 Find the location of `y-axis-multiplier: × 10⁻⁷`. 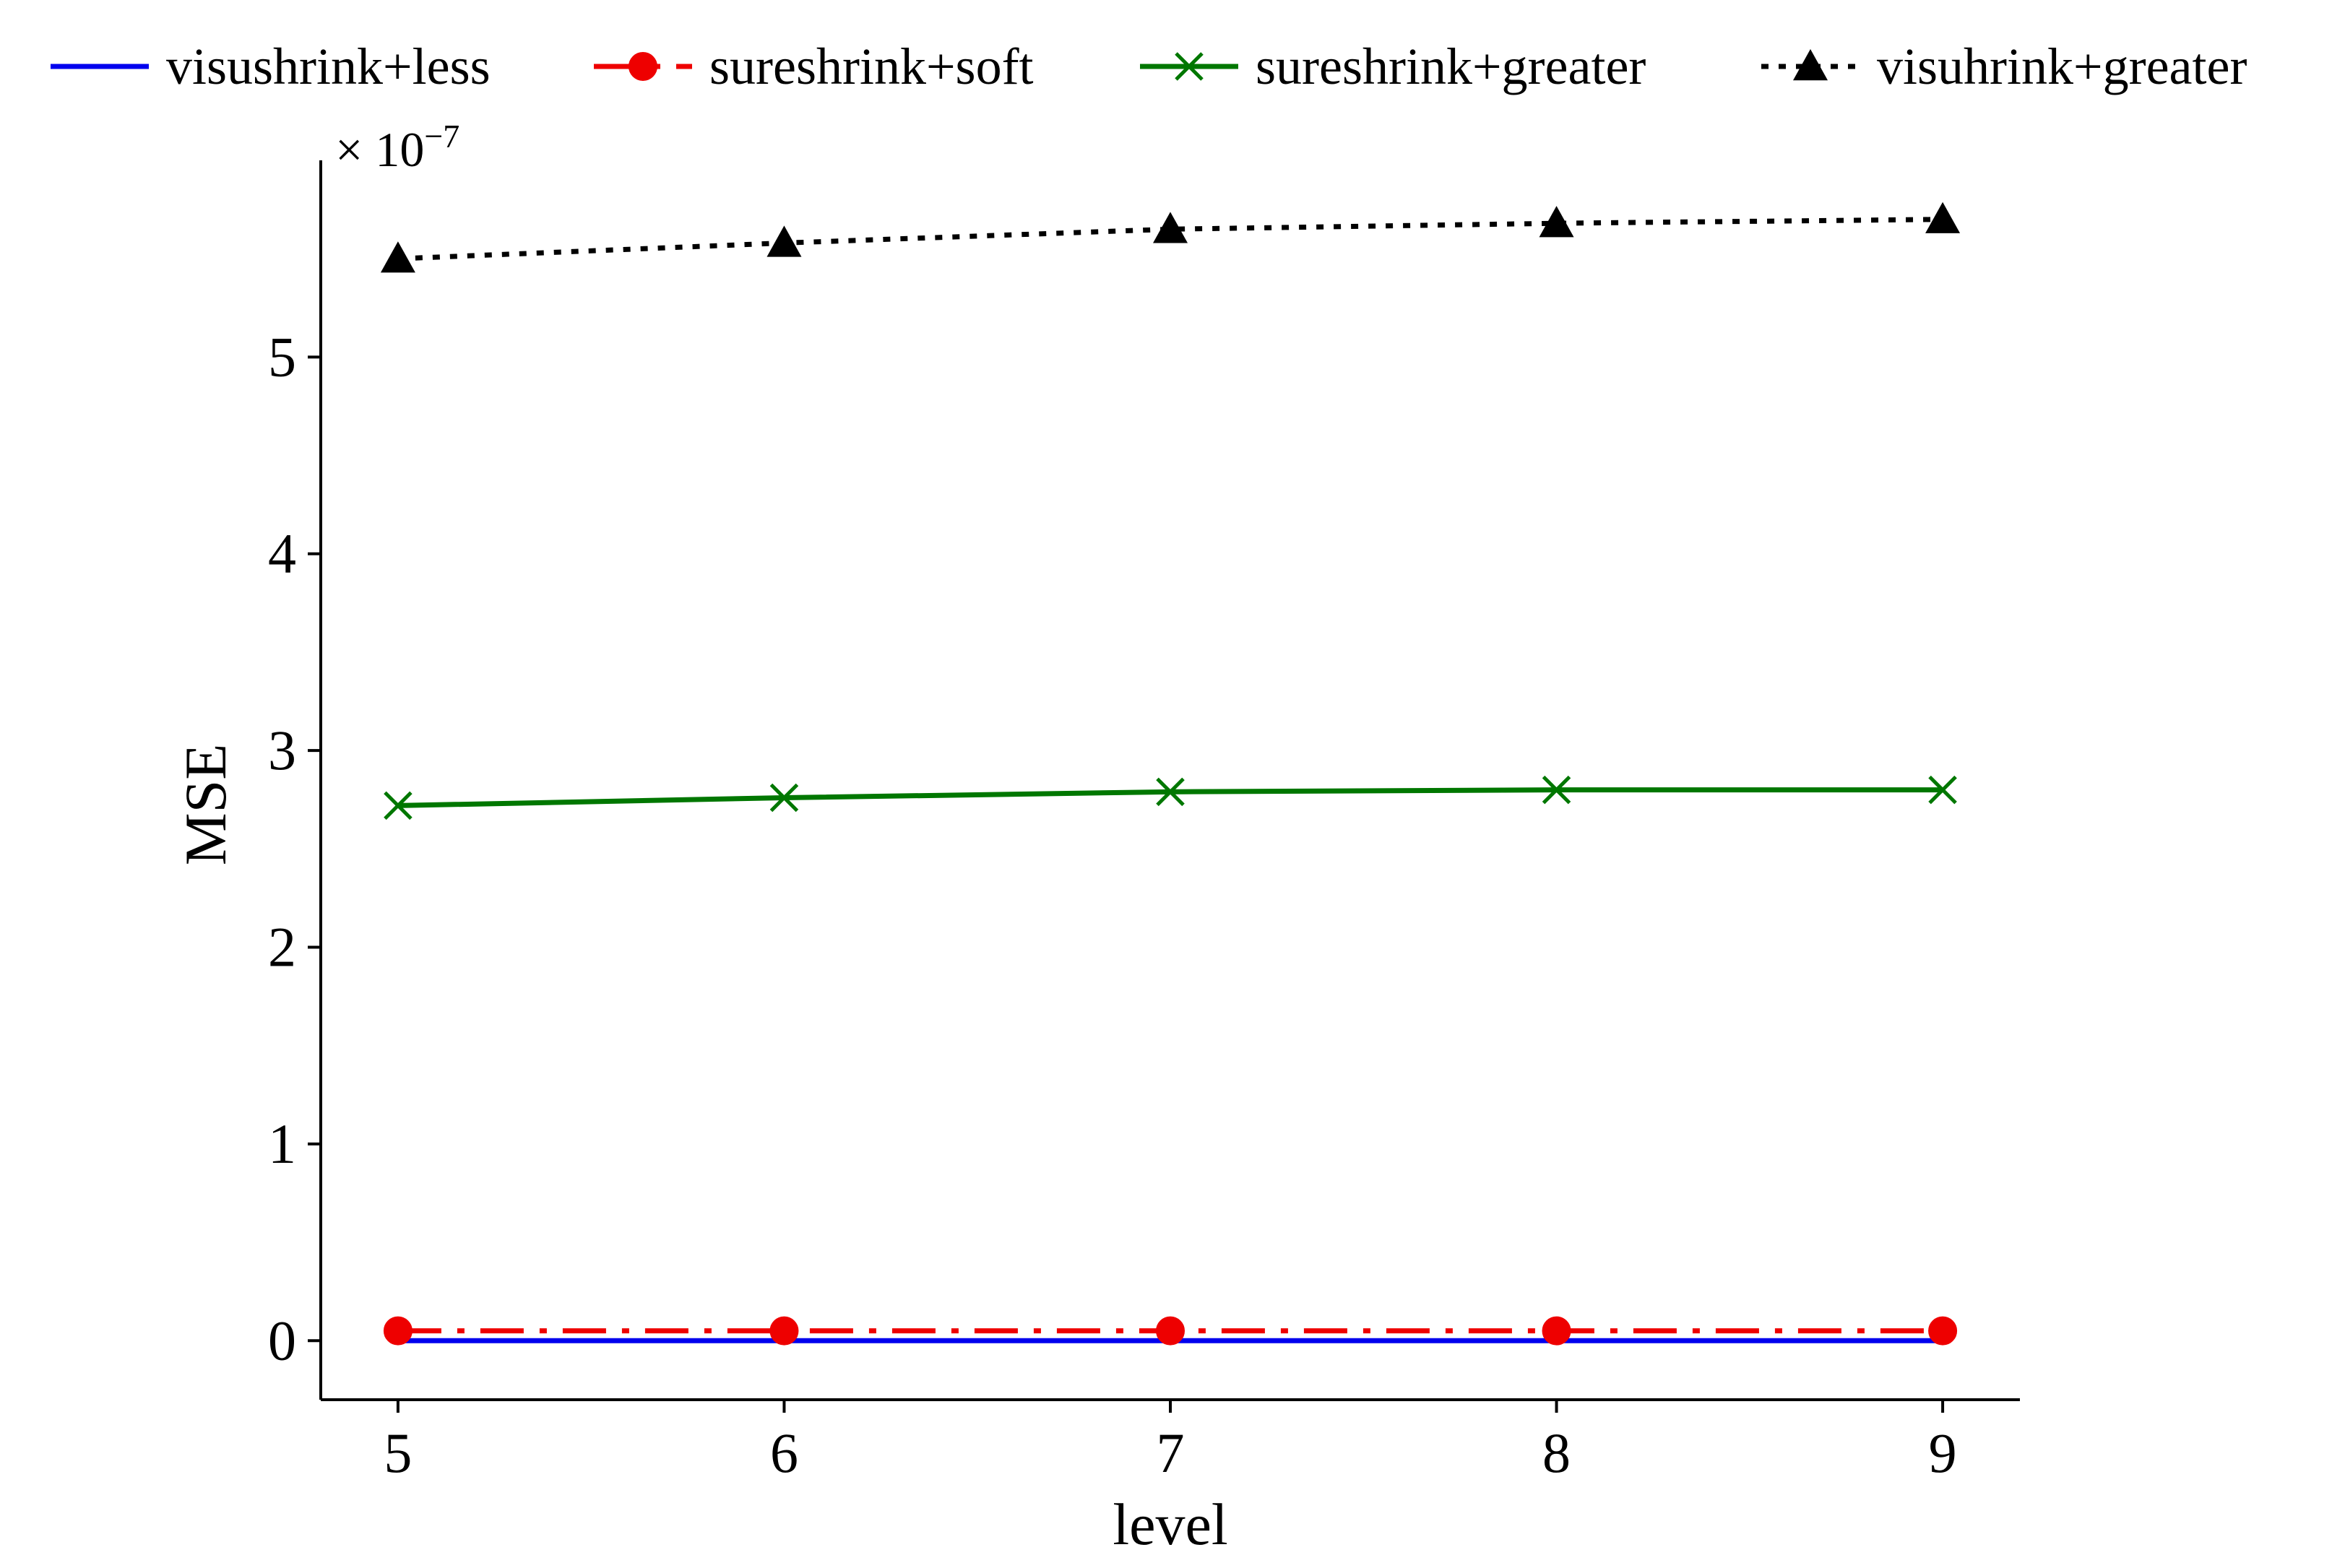

y-axis-multiplier: × 10⁻⁷ is located at coordinates (397, 147).